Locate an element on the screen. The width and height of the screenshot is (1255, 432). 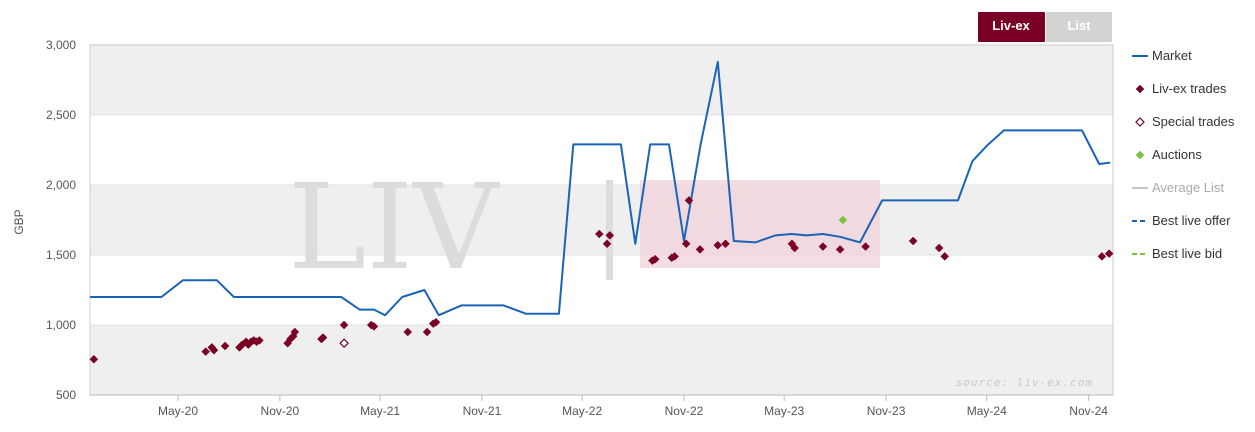
x-tick-label: Nov-24 is located at coordinates (1088, 411).